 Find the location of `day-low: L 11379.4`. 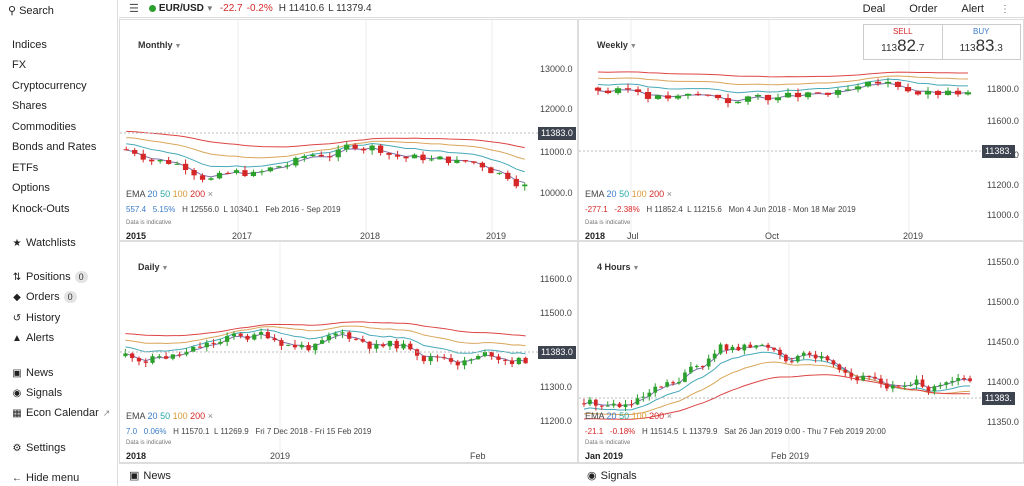

day-low: L 11379.4 is located at coordinates (350, 8).